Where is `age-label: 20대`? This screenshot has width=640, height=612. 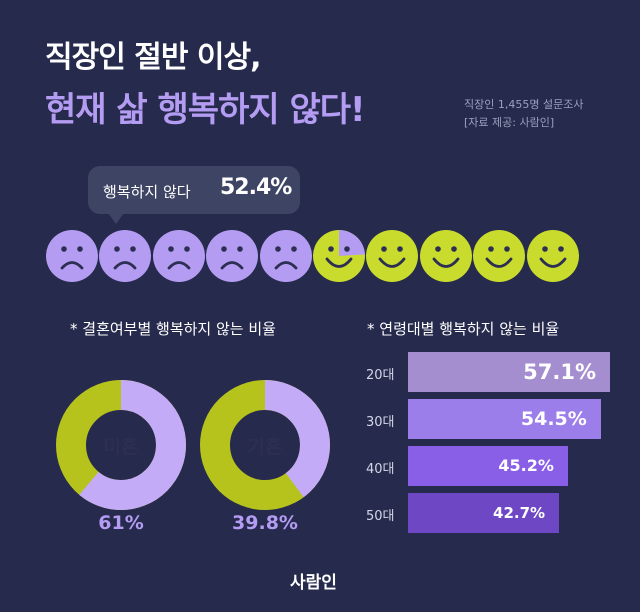 age-label: 20대 is located at coordinates (380, 375).